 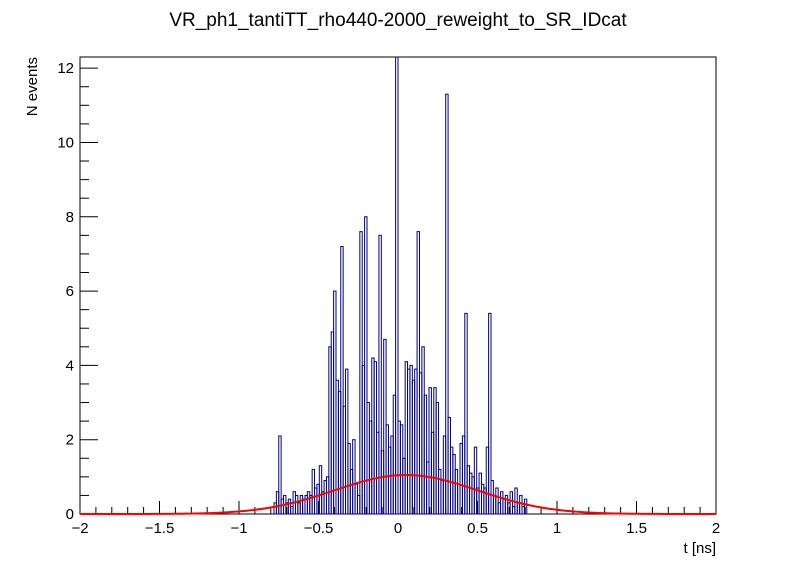 I want to click on x-tick-label: 0, so click(x=398, y=528).